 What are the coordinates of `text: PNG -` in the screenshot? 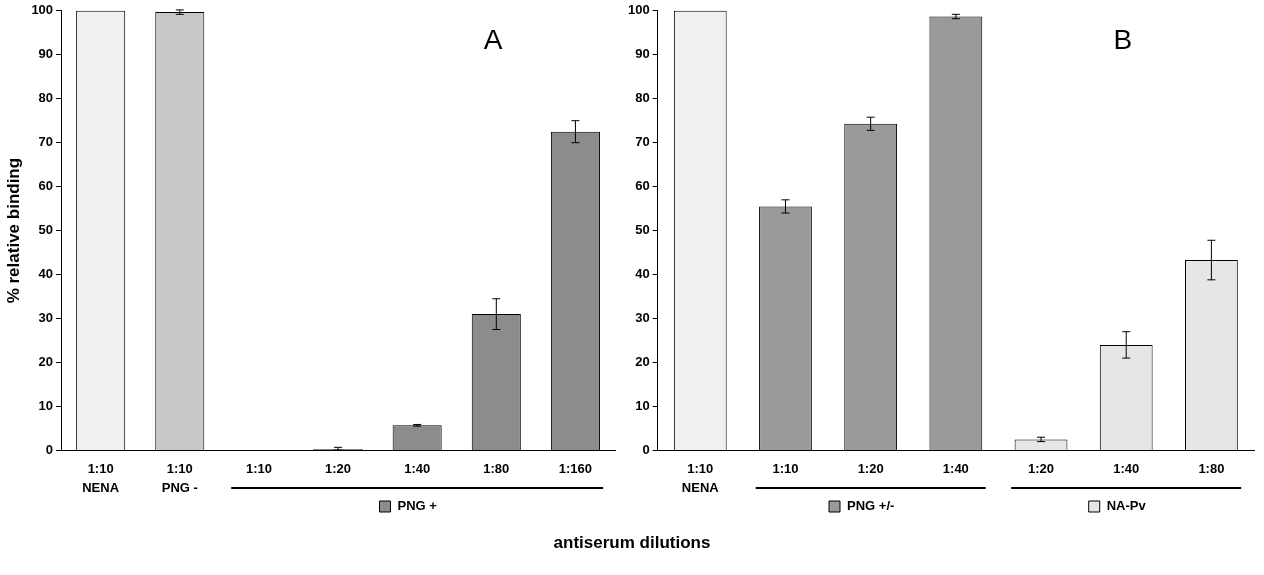 It's located at (179, 488).